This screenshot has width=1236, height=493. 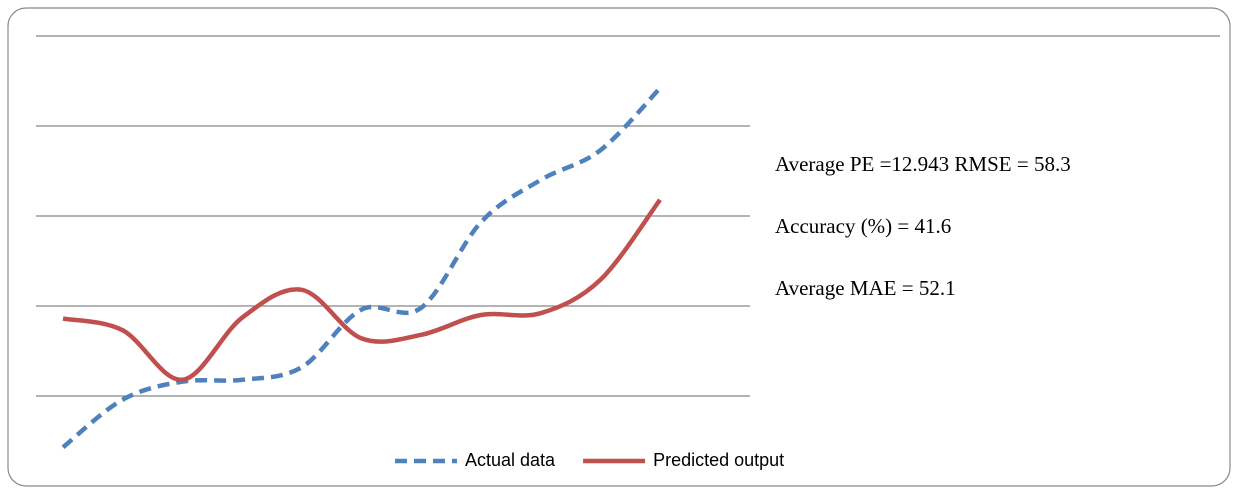 What do you see at coordinates (510, 460) in the screenshot?
I see `legend-label: Actual data` at bounding box center [510, 460].